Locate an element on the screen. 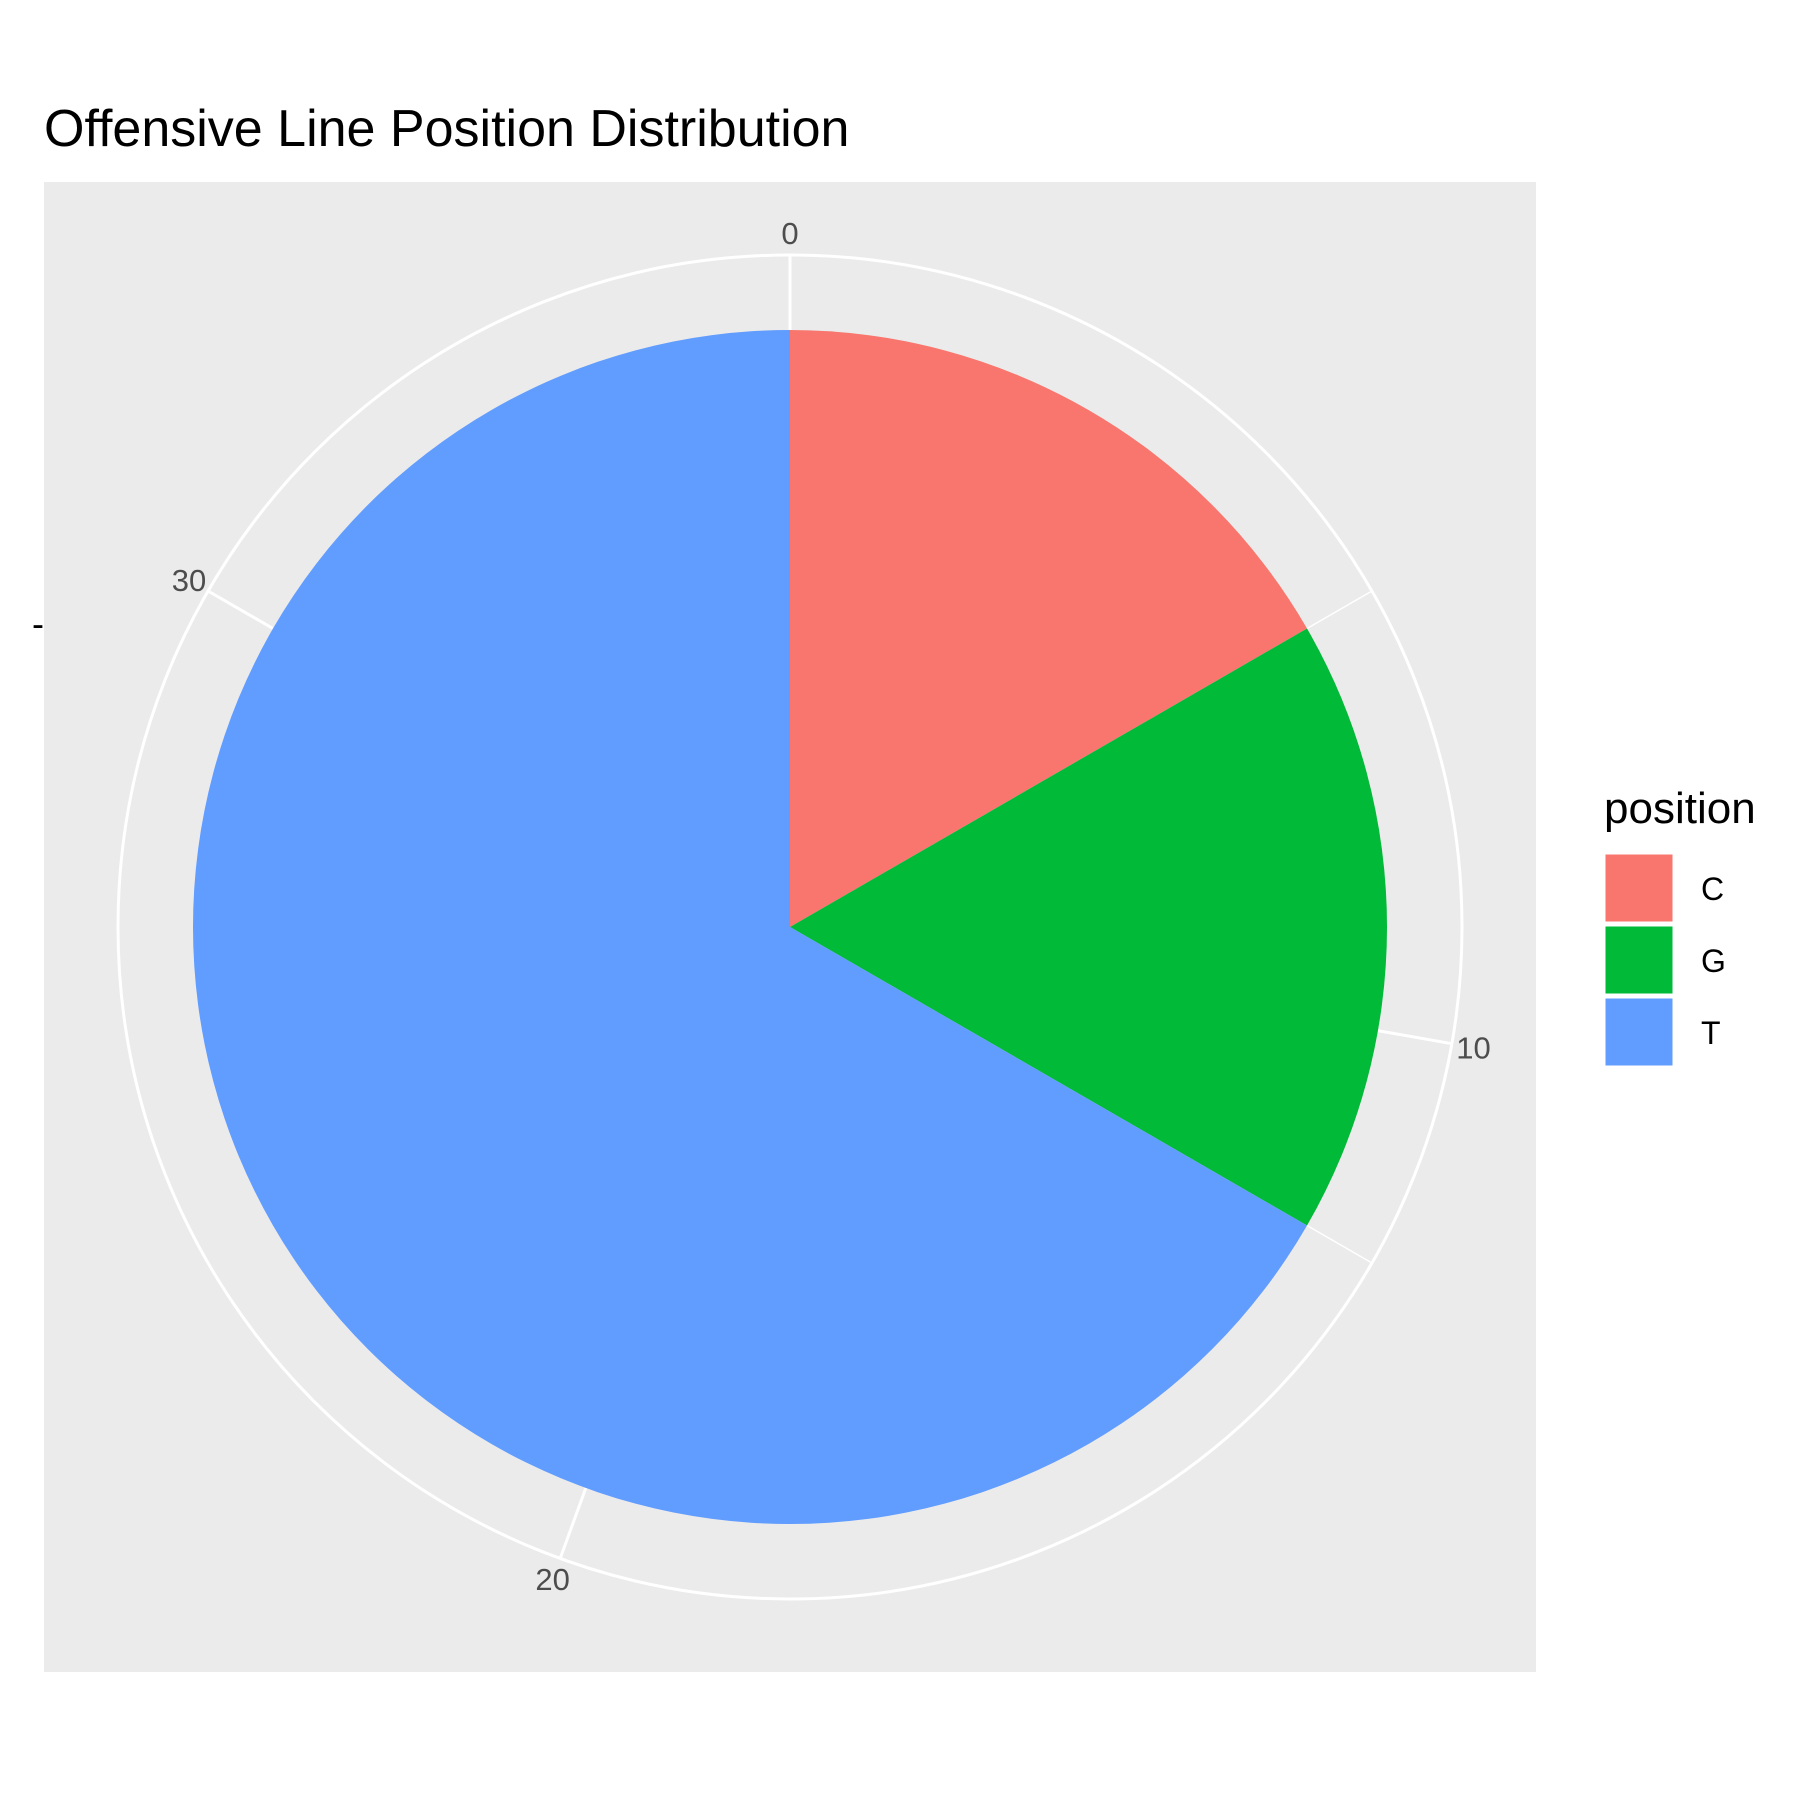  theta-tick-label: 20 is located at coordinates (552, 1579).